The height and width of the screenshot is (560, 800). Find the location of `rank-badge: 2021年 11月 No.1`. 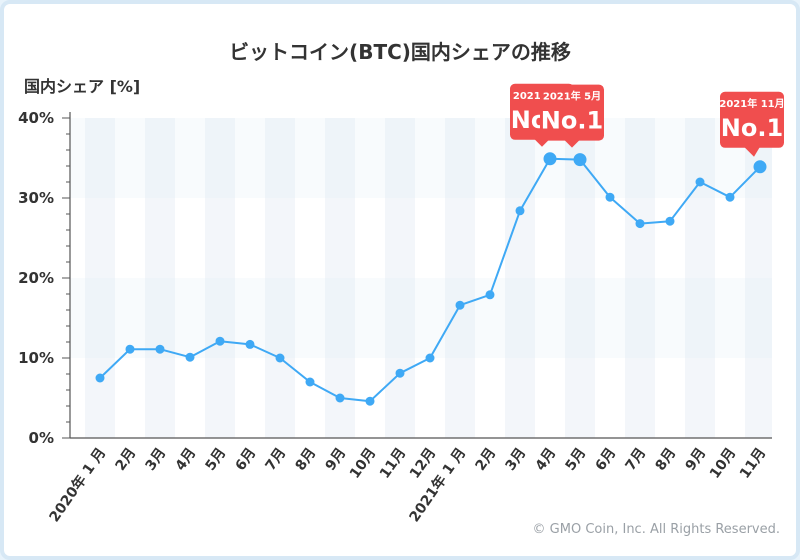

rank-badge: 2021年 11月 No.1 is located at coordinates (752, 124).